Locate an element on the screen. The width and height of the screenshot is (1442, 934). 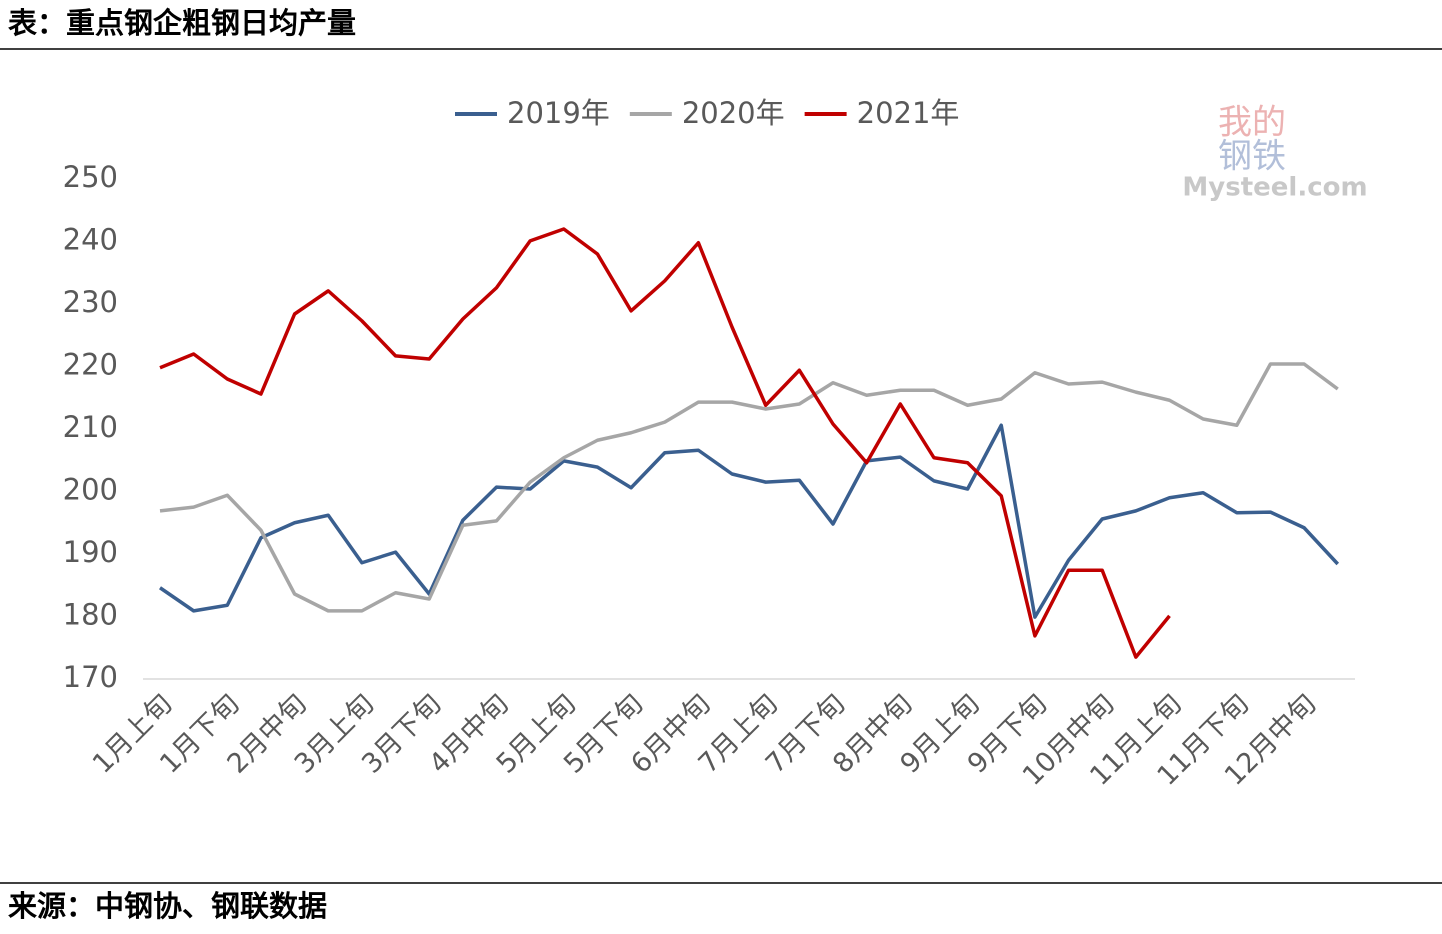
y-tick-label: 250 is located at coordinates (90, 177).